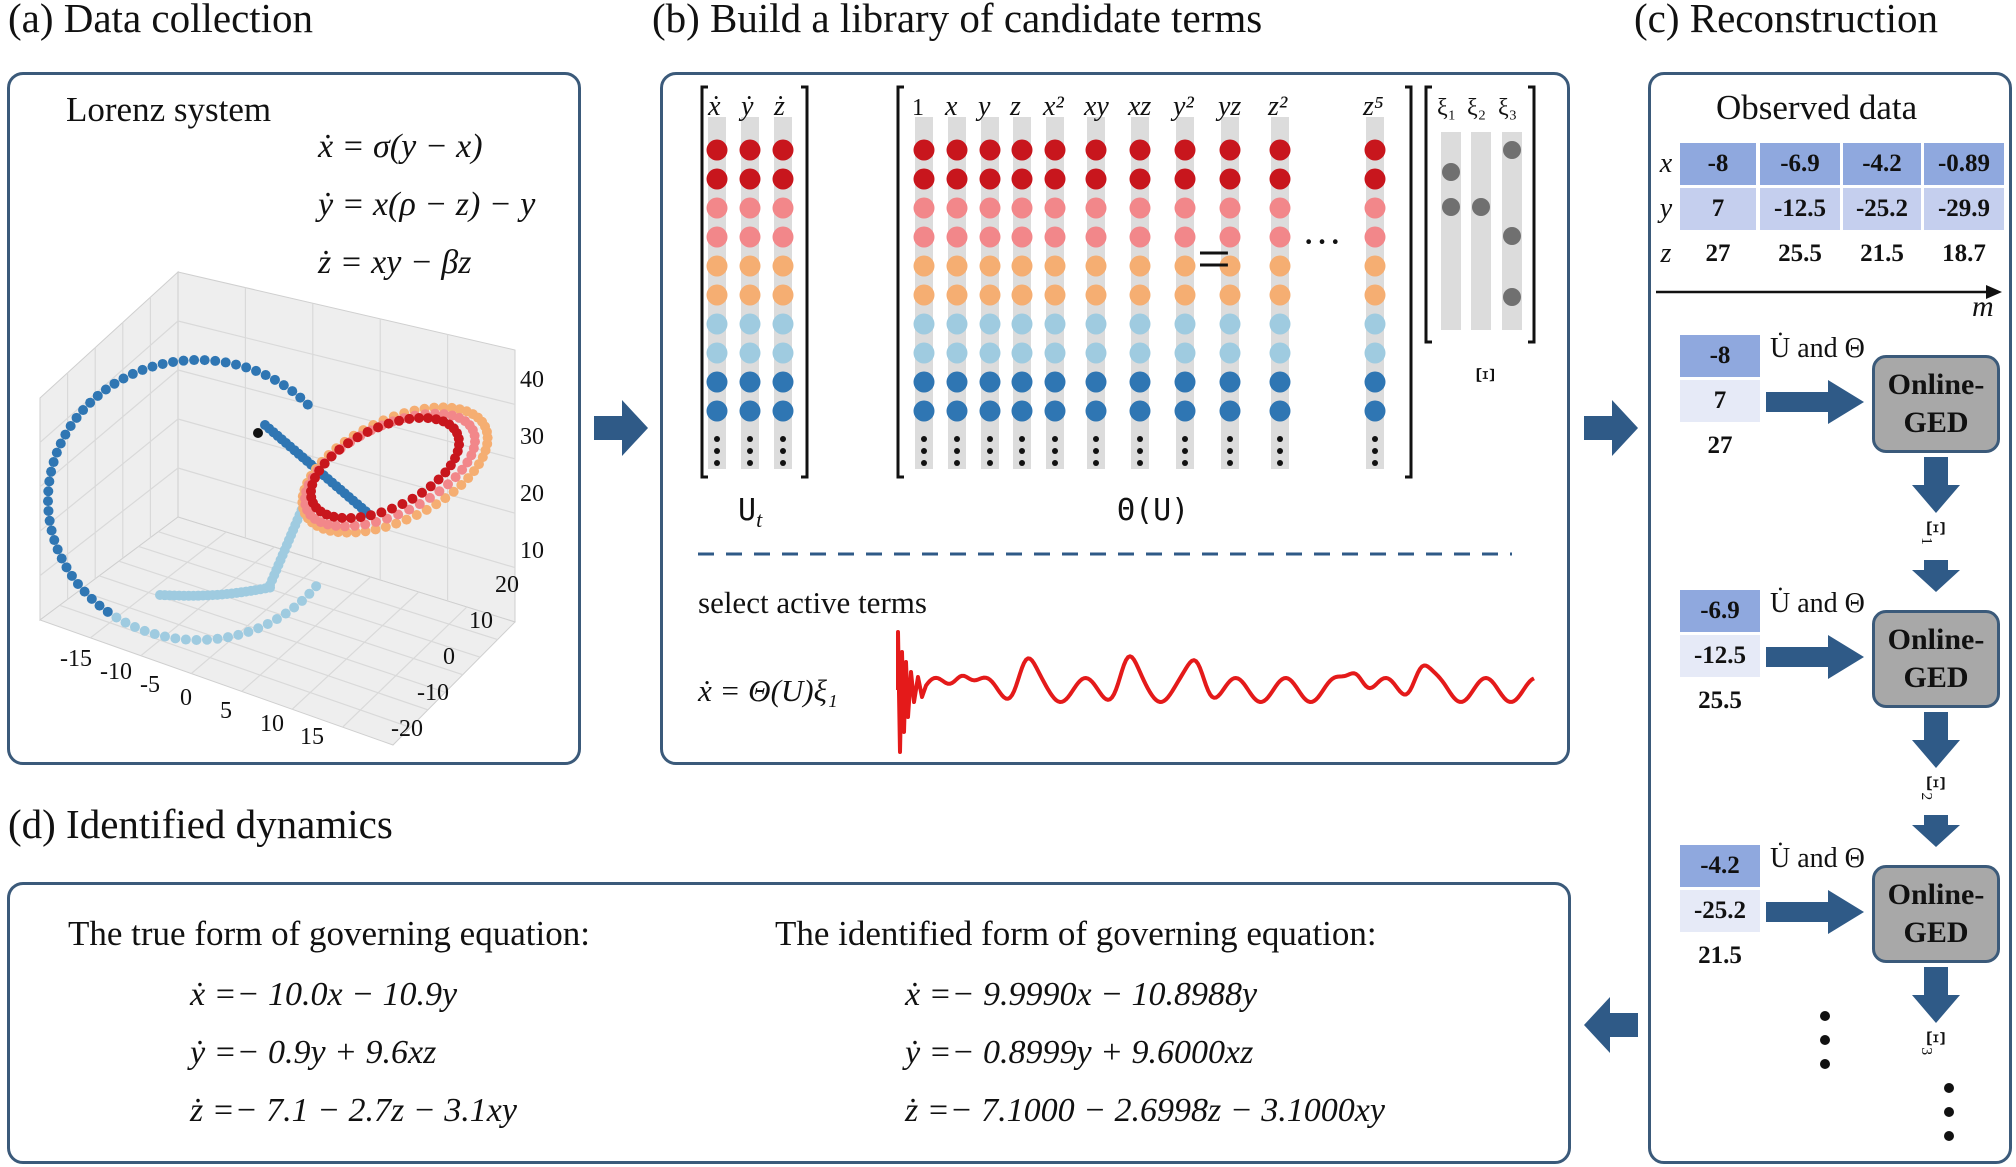  What do you see at coordinates (1800, 254) in the screenshot?
I see `table-cell: 25.5` at bounding box center [1800, 254].